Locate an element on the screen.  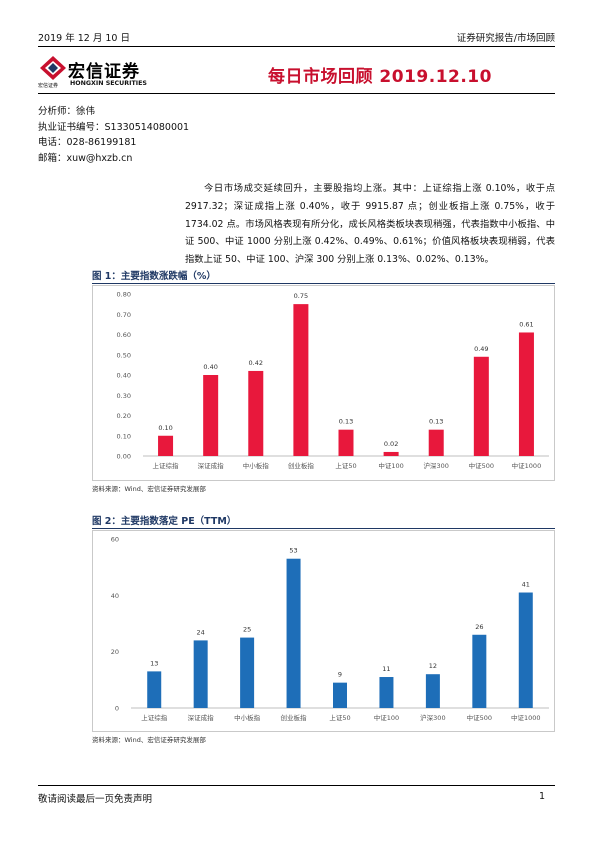
chart2-data-label: 24 is located at coordinates (201, 632).